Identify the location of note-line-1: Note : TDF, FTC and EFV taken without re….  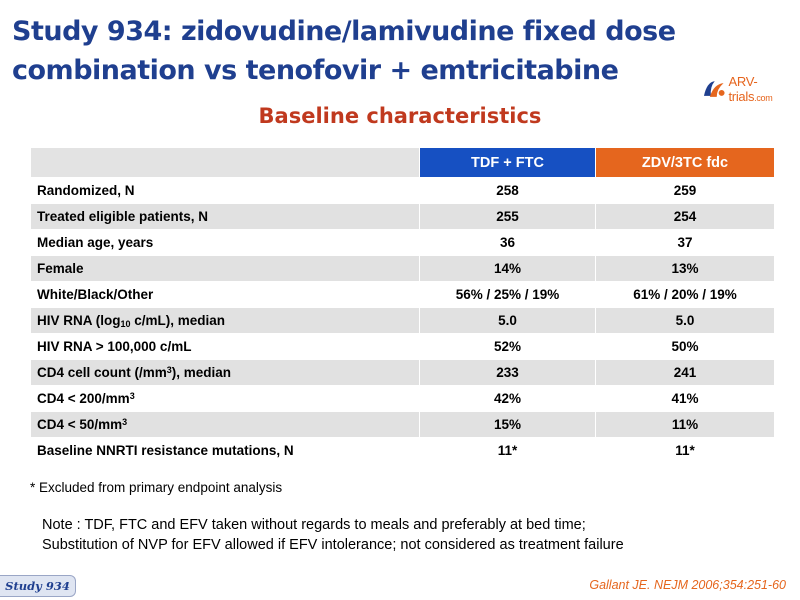
(314, 525).